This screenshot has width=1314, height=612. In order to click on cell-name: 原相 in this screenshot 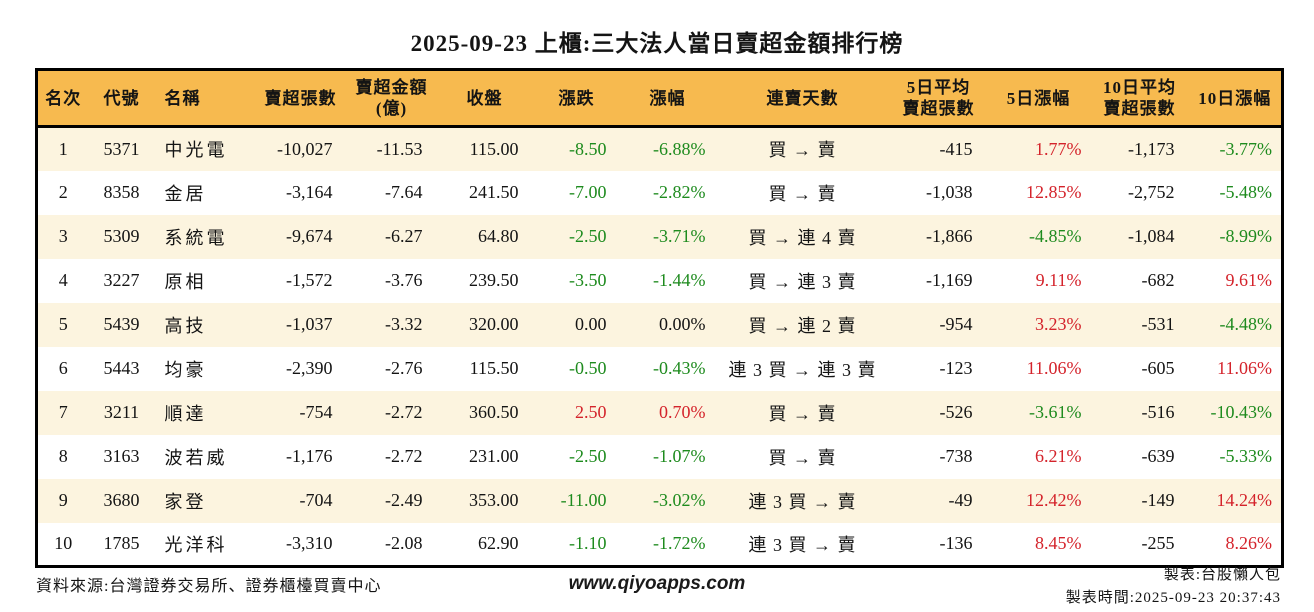, I will do `click(185, 281)`.